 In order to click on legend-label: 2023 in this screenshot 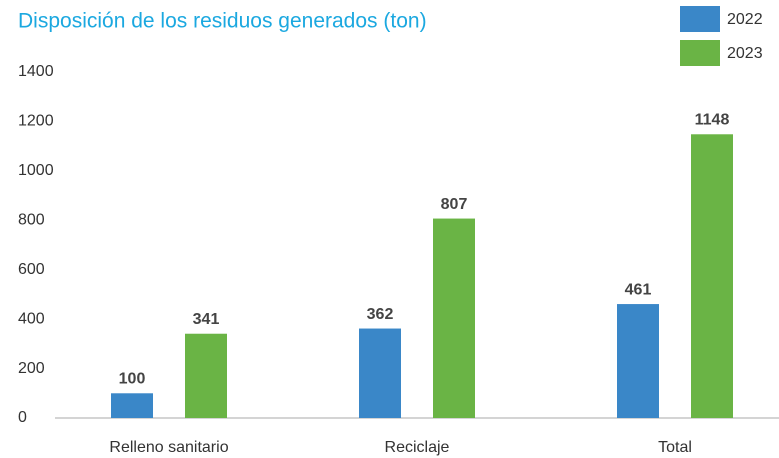, I will do `click(745, 53)`.